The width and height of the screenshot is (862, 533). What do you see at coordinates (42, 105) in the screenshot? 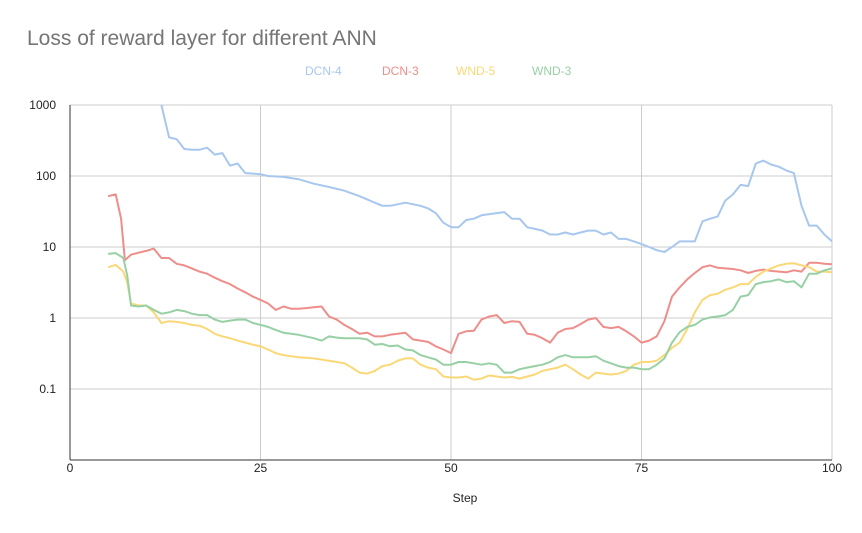
I see `y-tick-label: 1000` at bounding box center [42, 105].